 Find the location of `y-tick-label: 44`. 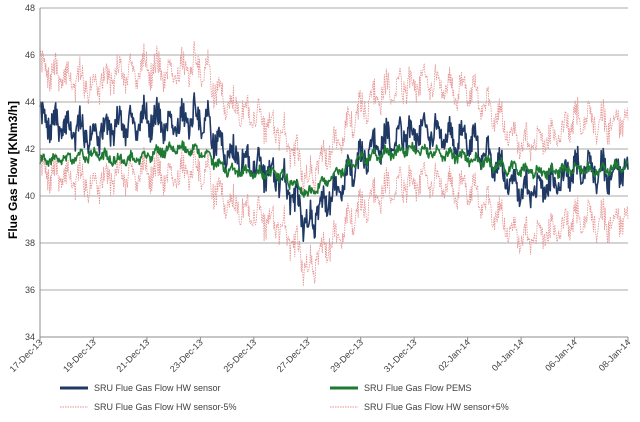

y-tick-label: 44 is located at coordinates (30, 102).